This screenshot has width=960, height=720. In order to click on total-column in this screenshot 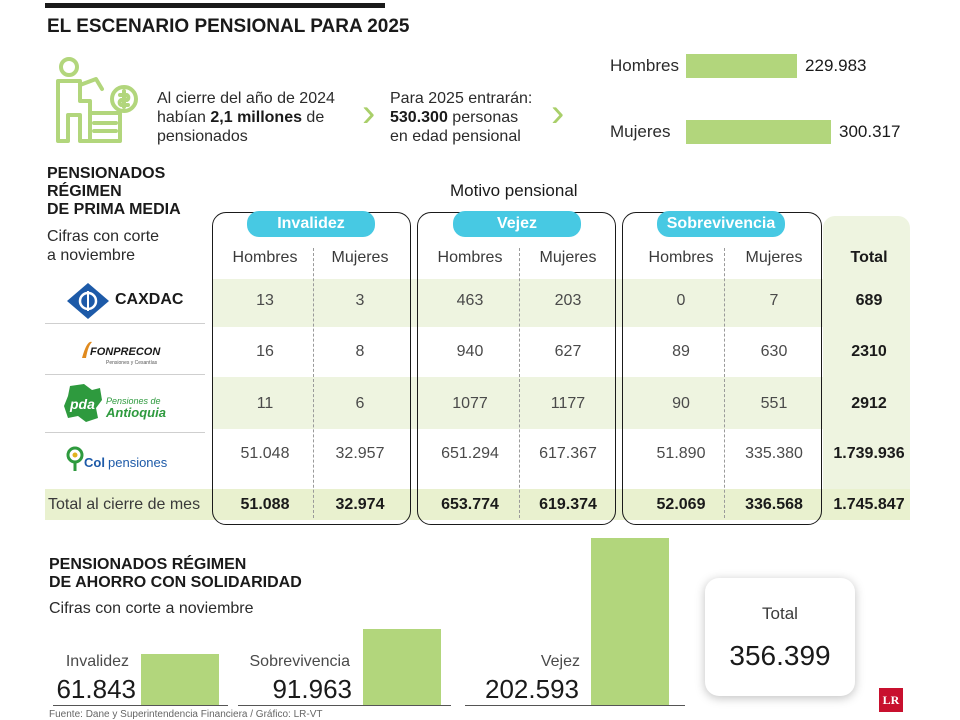, I will do `click(866, 368)`.